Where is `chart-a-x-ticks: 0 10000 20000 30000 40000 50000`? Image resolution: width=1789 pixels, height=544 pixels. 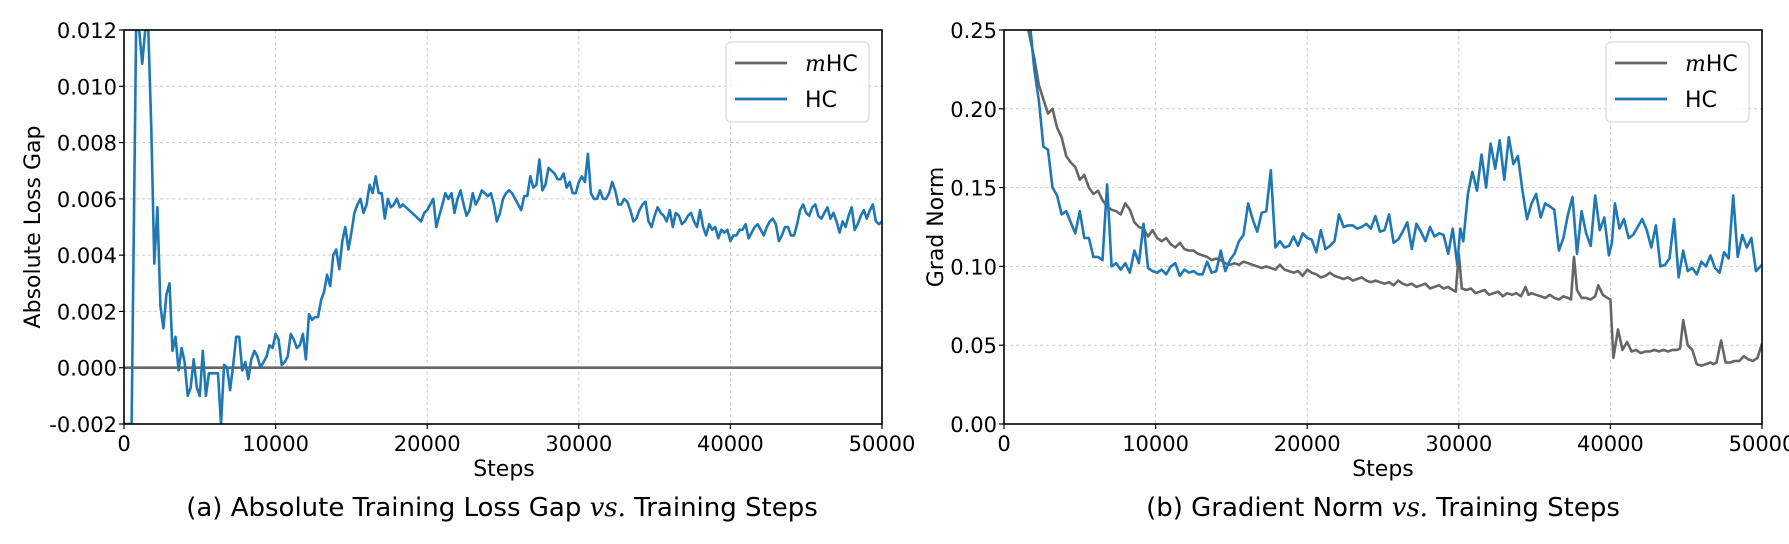
chart-a-x-ticks: 0 10000 20000 30000 40000 50000 is located at coordinates (516, 440).